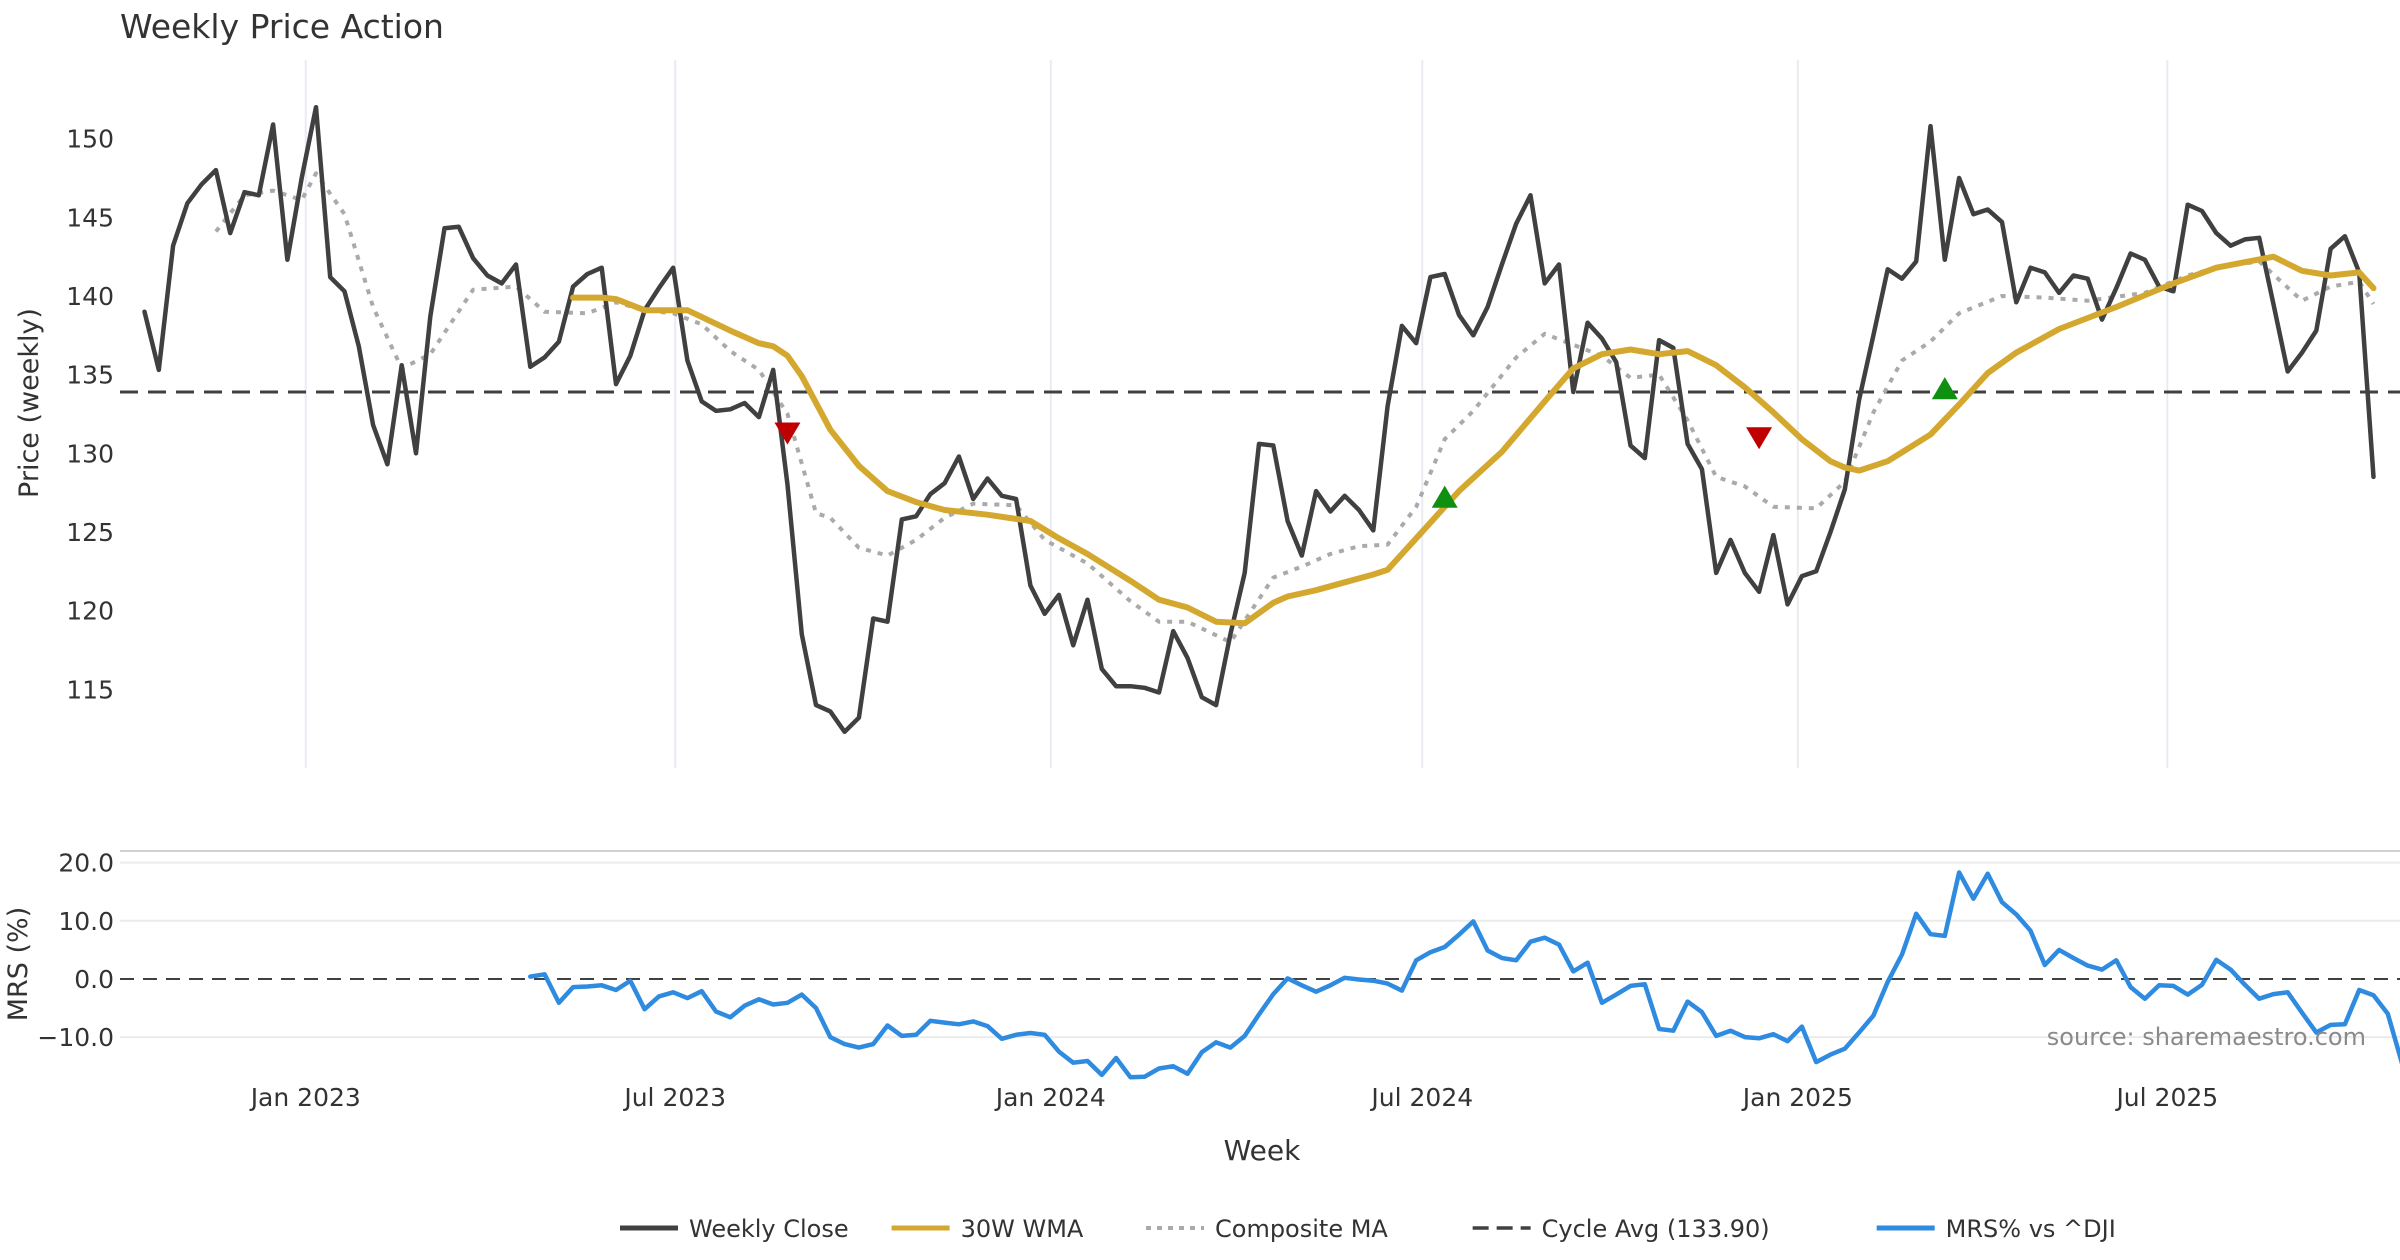 Image resolution: width=2400 pixels, height=1260 pixels. Describe the element at coordinates (1421, 1097) in the screenshot. I see `x-tick-3: Jul 2024` at that location.